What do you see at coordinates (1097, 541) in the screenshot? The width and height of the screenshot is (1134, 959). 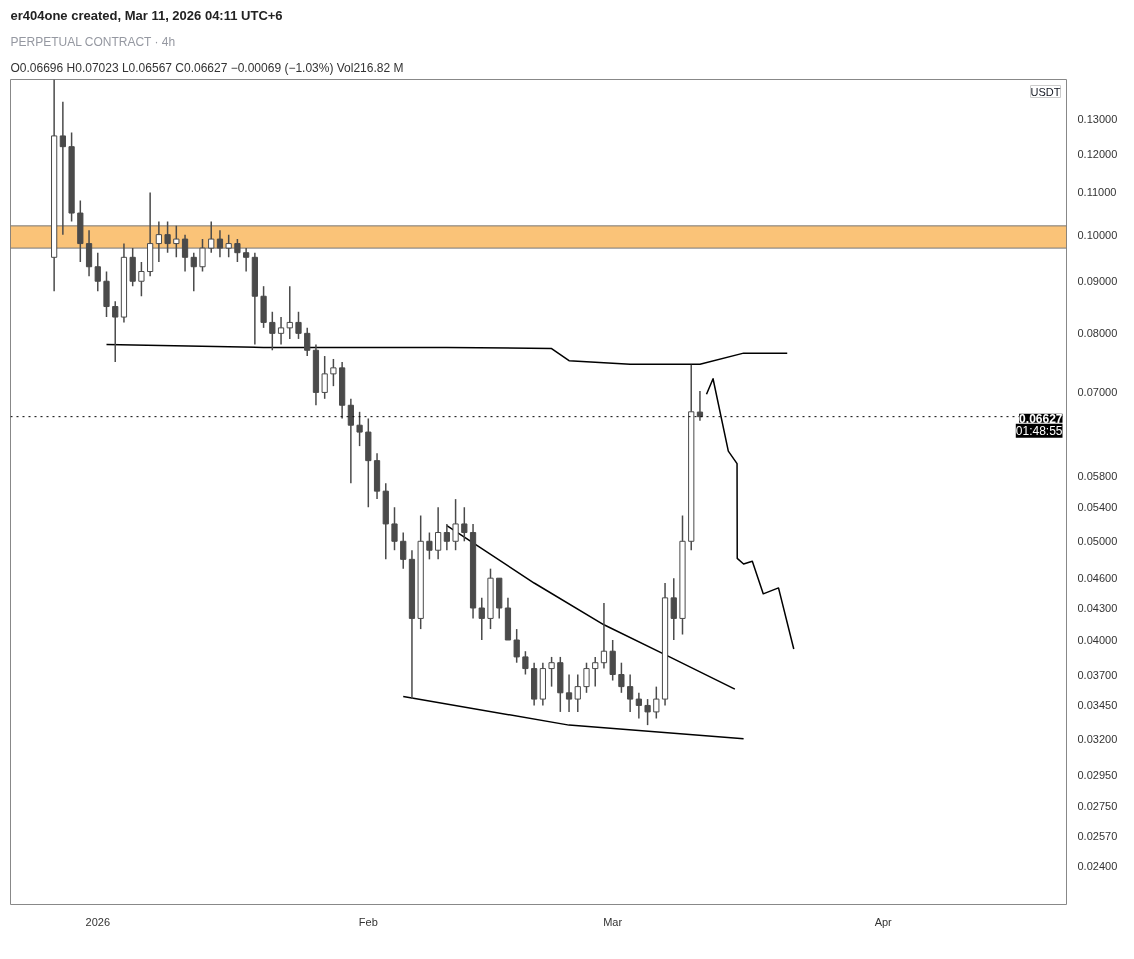 I see `y-tick-label: 0.05000` at bounding box center [1097, 541].